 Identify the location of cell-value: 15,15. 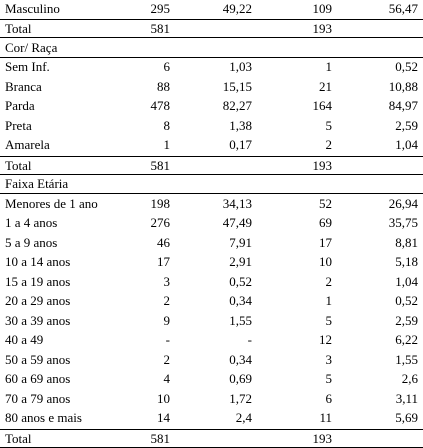
(237, 86).